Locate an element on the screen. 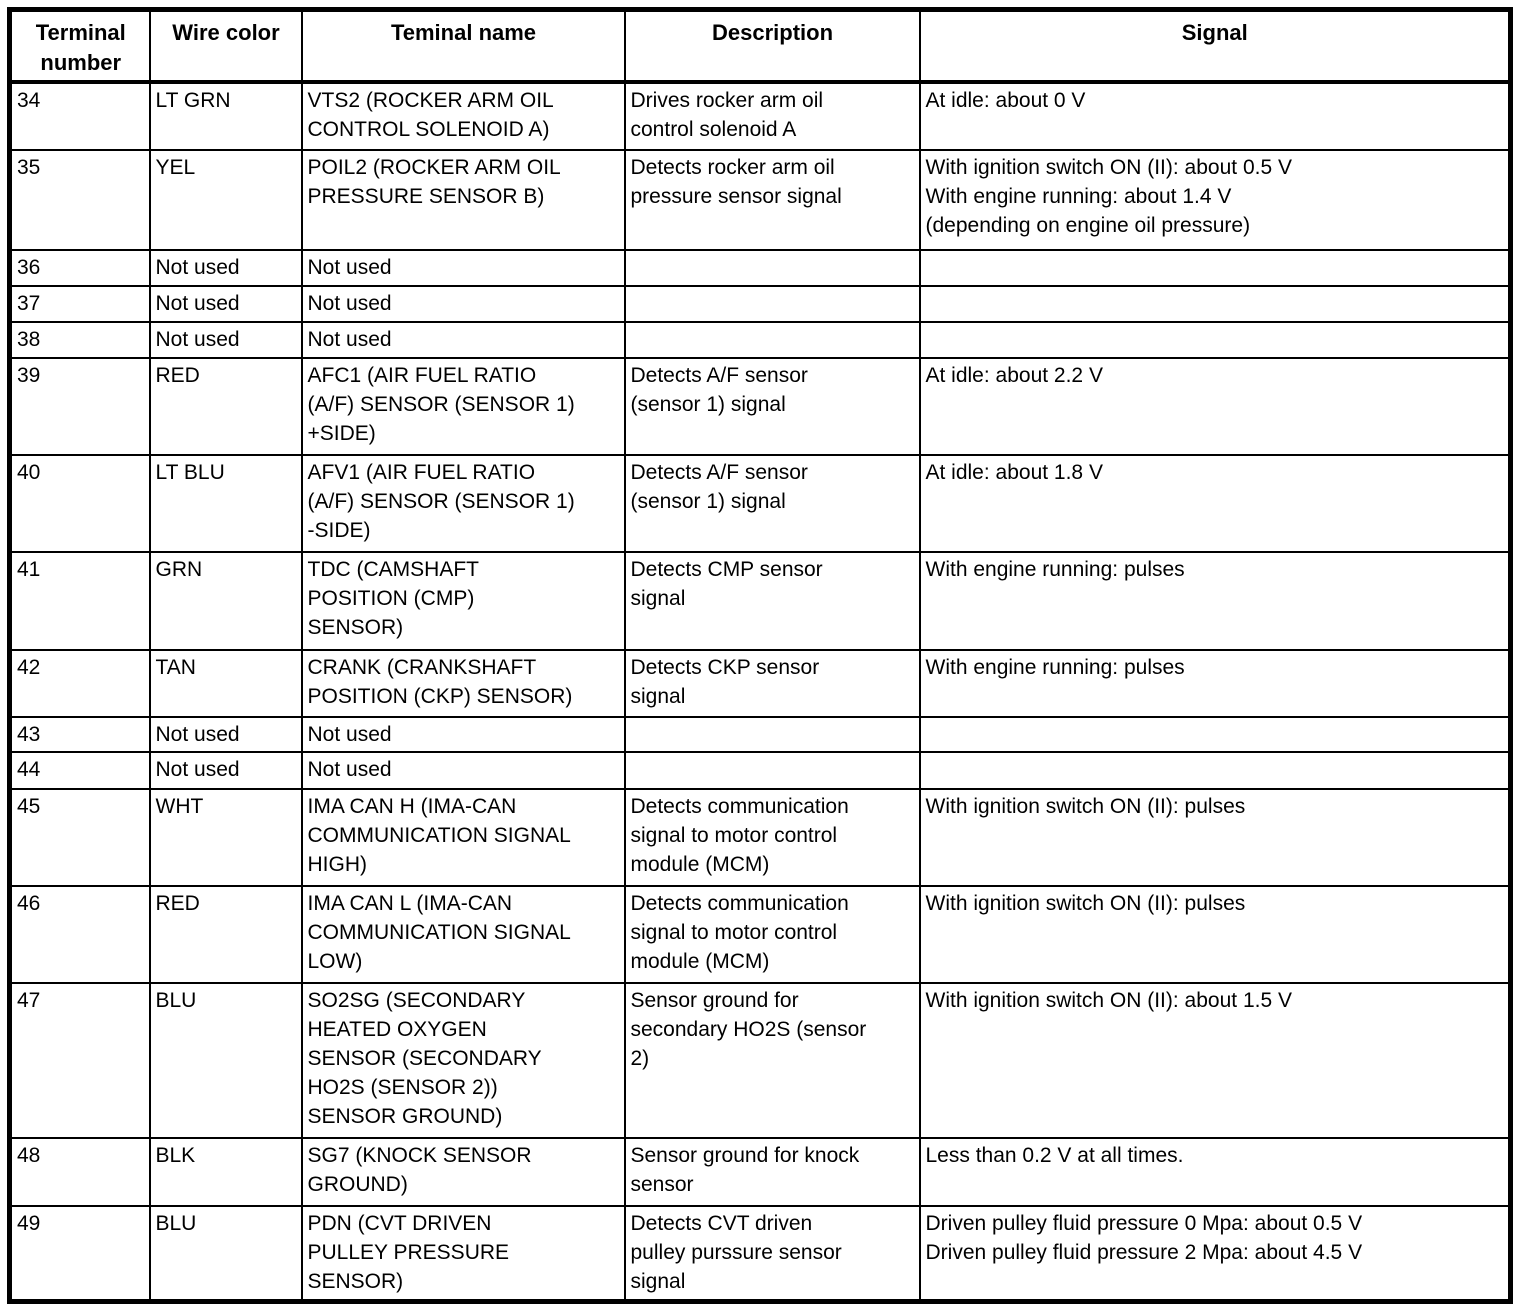 The height and width of the screenshot is (1304, 1520). cell-terminal-number: 43 is located at coordinates (79, 734).